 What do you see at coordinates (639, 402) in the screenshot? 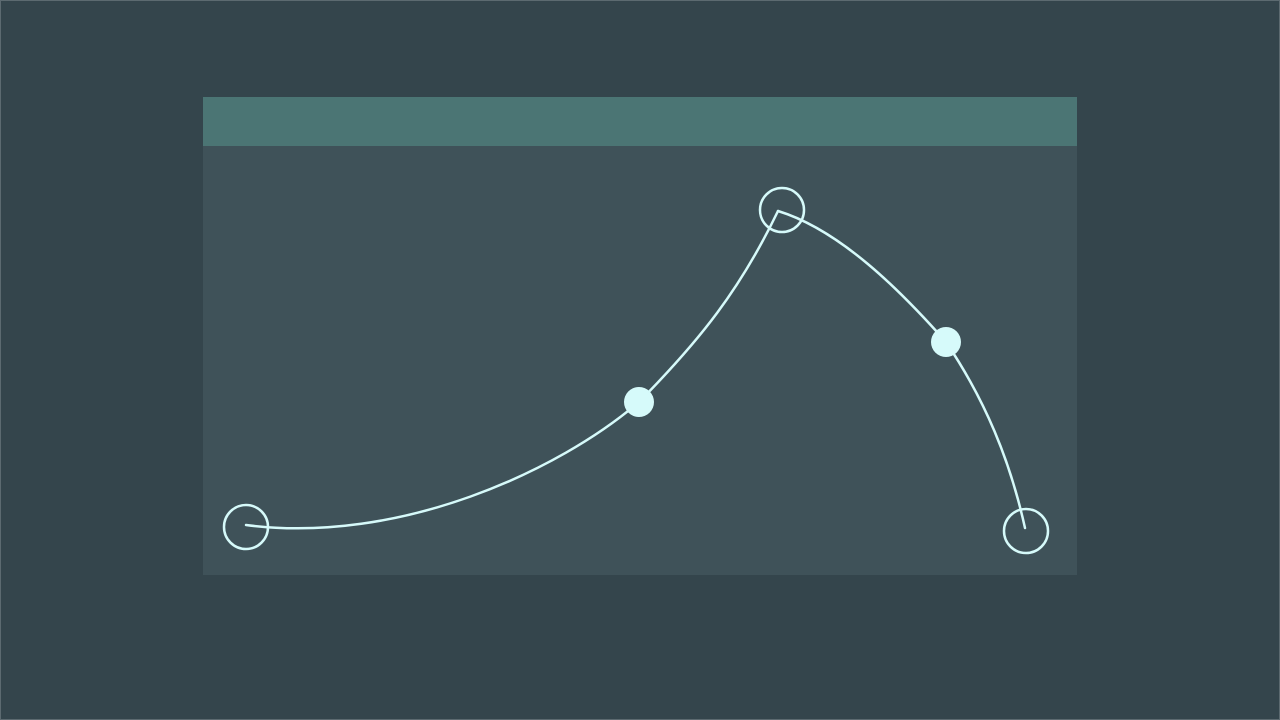
I see `control-point-left` at bounding box center [639, 402].